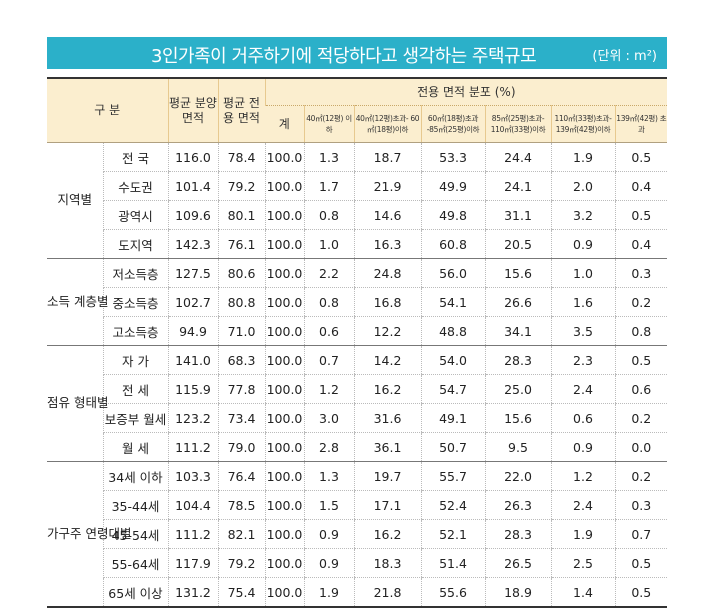  What do you see at coordinates (135, 476) in the screenshot?
I see `row-label: 34세 이하` at bounding box center [135, 476].